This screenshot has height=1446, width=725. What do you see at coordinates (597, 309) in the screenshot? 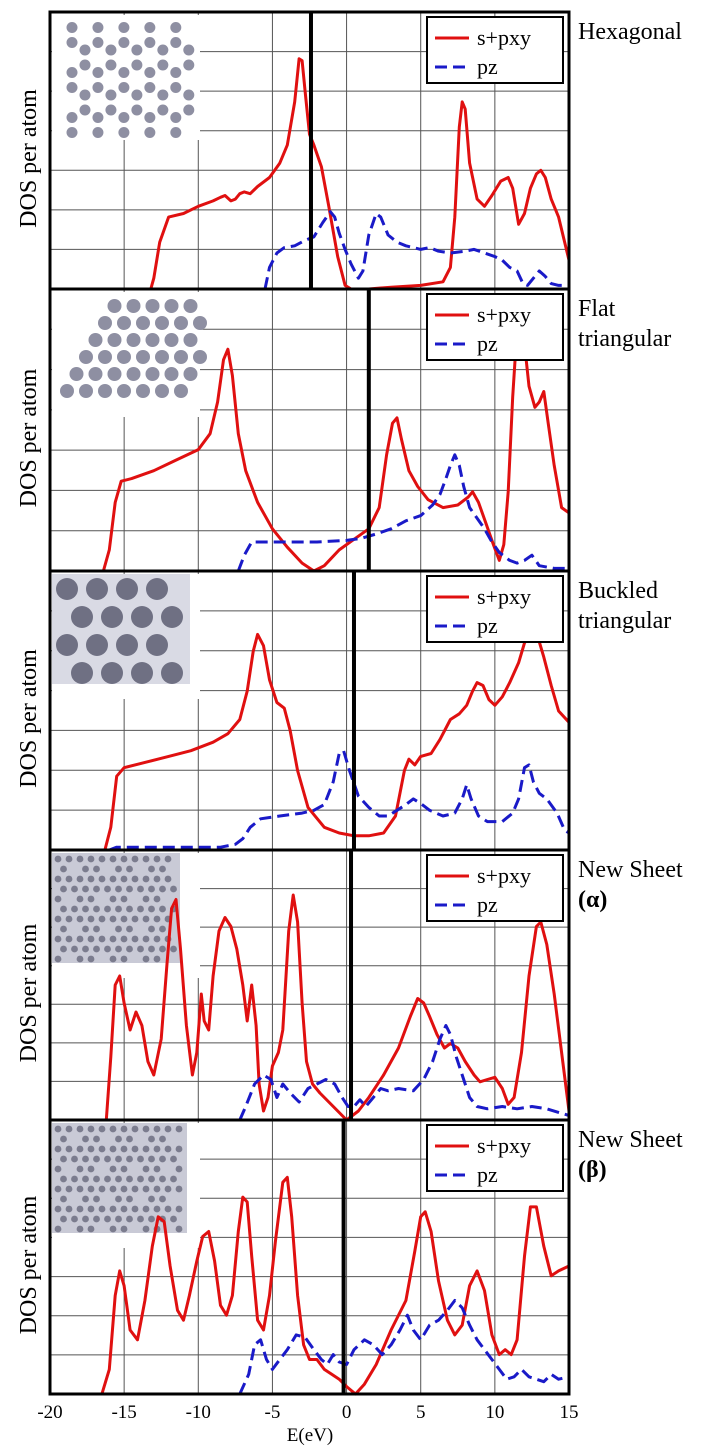
I see `panel-title: Flat` at bounding box center [597, 309].